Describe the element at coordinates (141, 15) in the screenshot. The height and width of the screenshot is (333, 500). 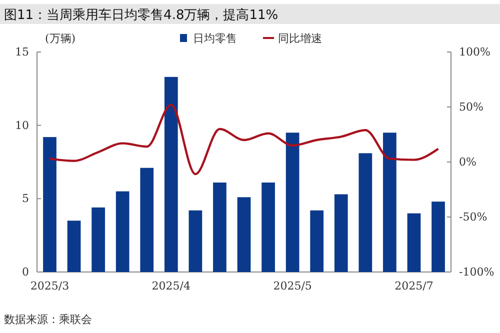
I see `chart-title: 图11：当周乘用车日均零售4.8万辆，提高11%` at that location.